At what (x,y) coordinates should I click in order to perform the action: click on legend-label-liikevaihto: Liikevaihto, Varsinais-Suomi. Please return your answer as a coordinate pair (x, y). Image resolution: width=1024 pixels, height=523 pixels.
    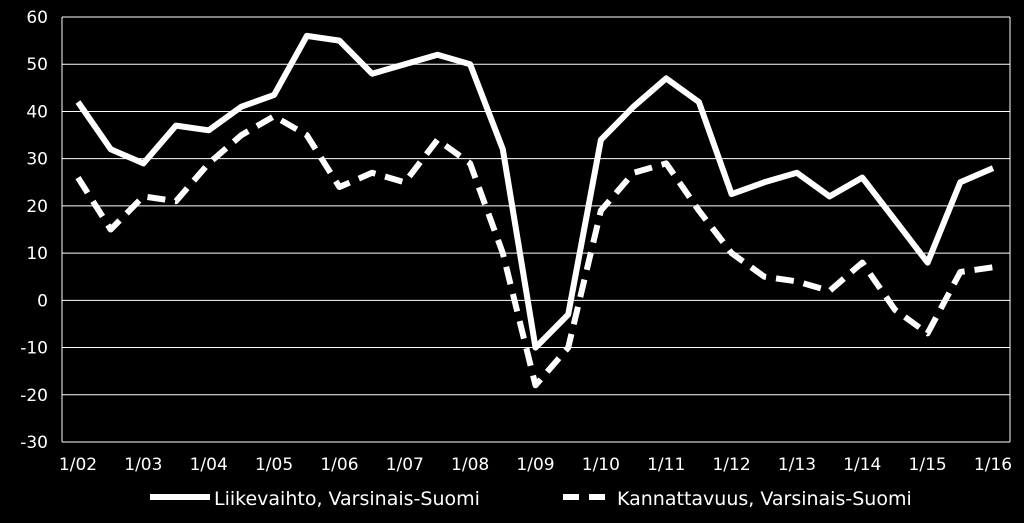
    Looking at the image, I should click on (347, 499).